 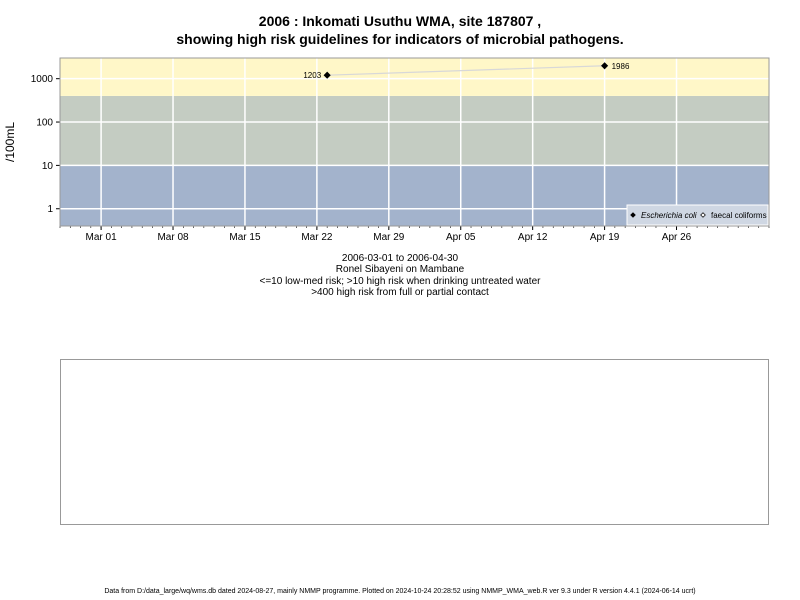 What do you see at coordinates (400, 269) in the screenshot?
I see `sampler-caption: Ronel Sibayeni on Mambane` at bounding box center [400, 269].